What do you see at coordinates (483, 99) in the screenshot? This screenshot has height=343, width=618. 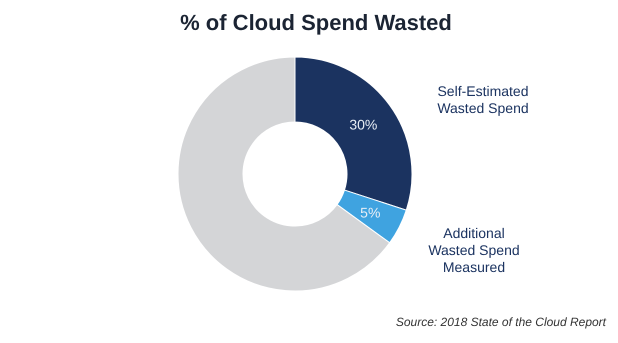 I see `slice-label: Self-Estimated Wasted Spend` at bounding box center [483, 99].